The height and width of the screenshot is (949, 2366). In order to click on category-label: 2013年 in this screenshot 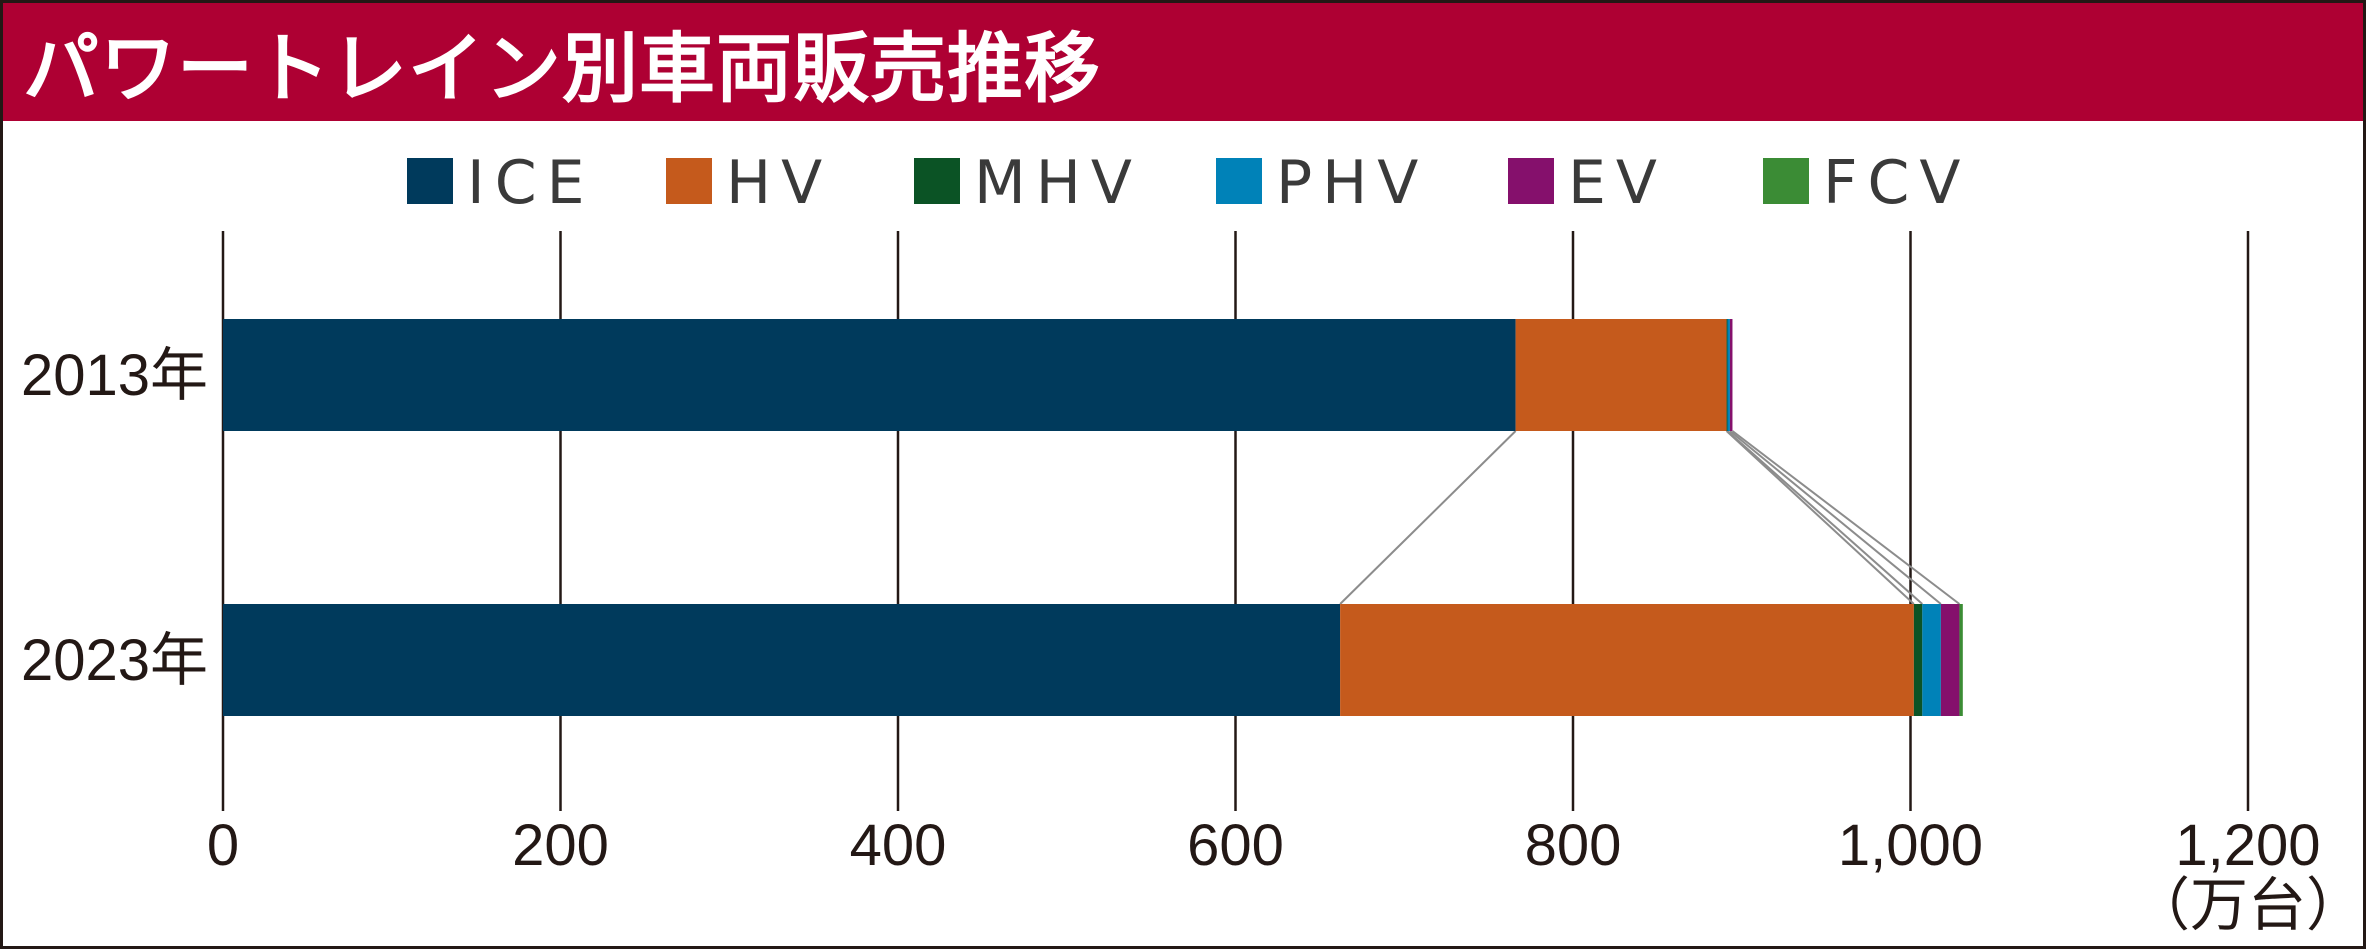, I will do `click(114, 375)`.